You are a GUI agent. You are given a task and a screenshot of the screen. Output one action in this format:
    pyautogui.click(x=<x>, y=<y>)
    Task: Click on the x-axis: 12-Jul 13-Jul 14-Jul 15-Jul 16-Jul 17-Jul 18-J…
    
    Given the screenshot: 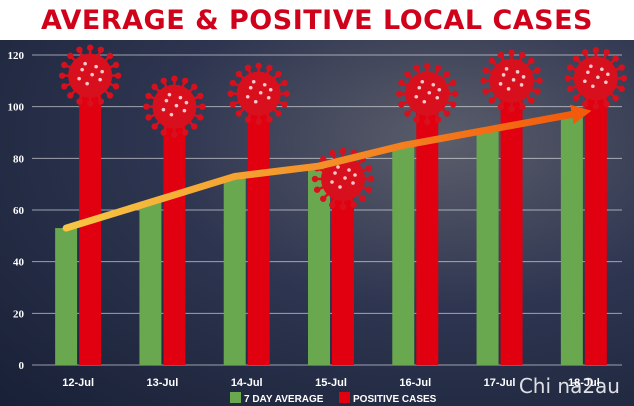 What is the action you would take?
    pyautogui.click(x=331, y=383)
    